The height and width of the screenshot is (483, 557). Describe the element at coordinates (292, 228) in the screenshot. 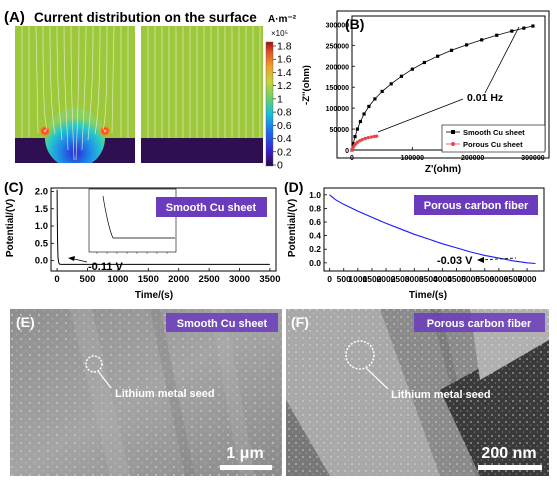

I see `panel-d-ylabel: Potential/(V)` at that location.